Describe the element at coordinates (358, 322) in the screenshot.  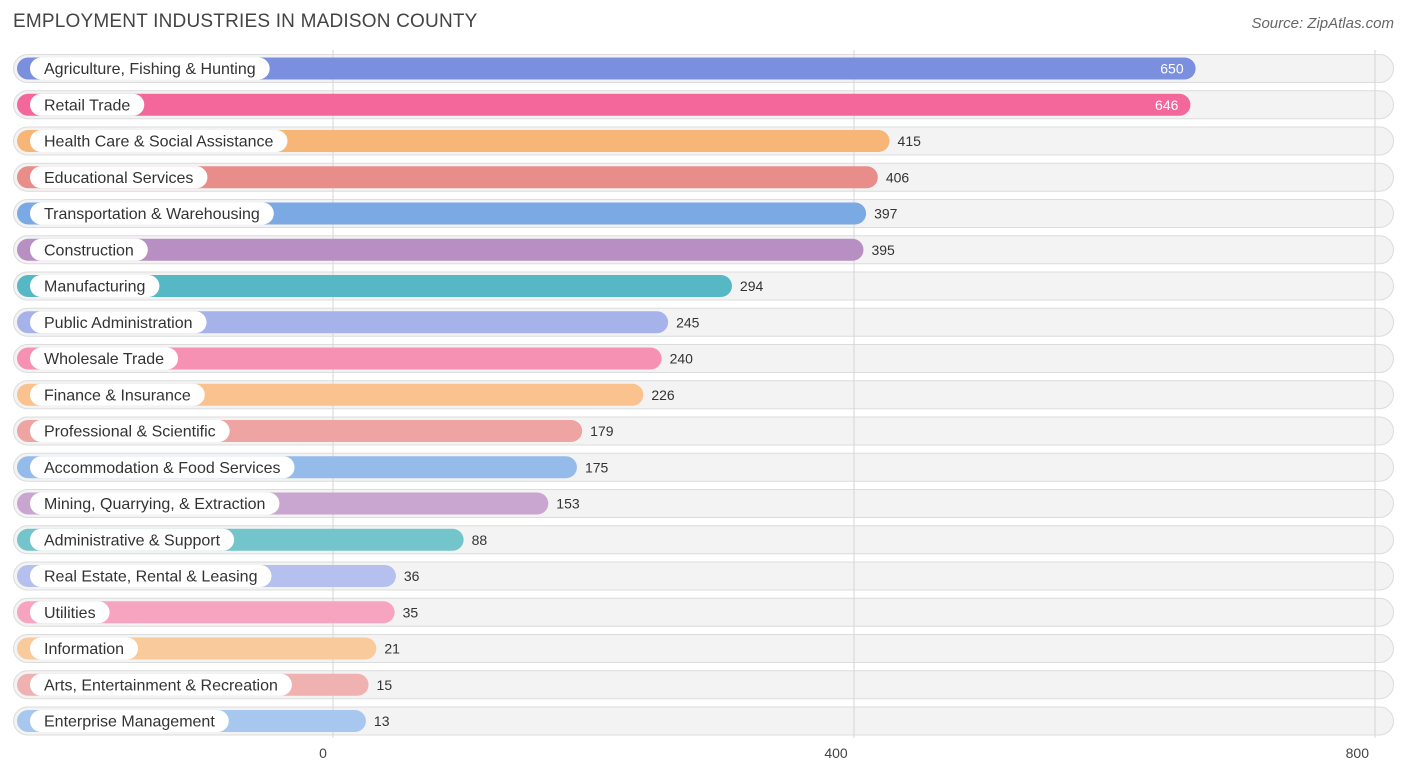
I see `bar-group: Public Administration 245` at that location.